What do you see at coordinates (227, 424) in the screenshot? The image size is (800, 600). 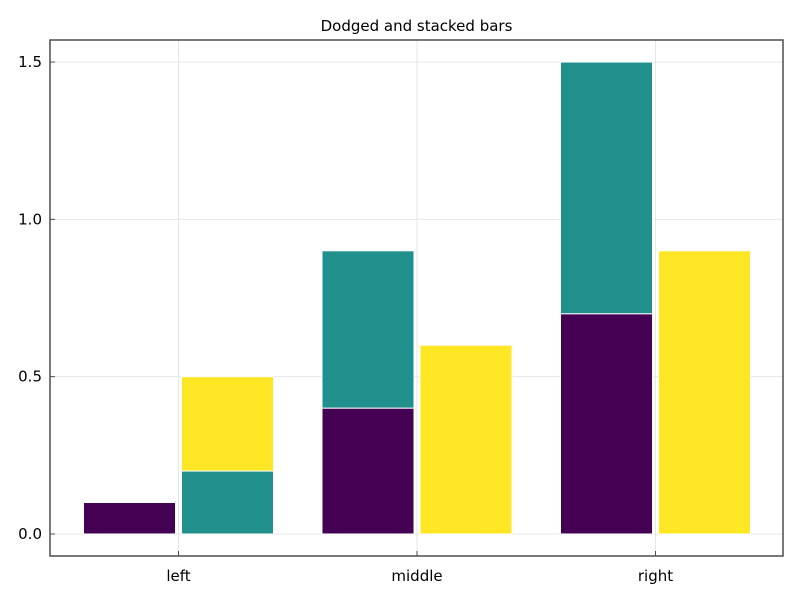 I see `bar-left-yellow` at bounding box center [227, 424].